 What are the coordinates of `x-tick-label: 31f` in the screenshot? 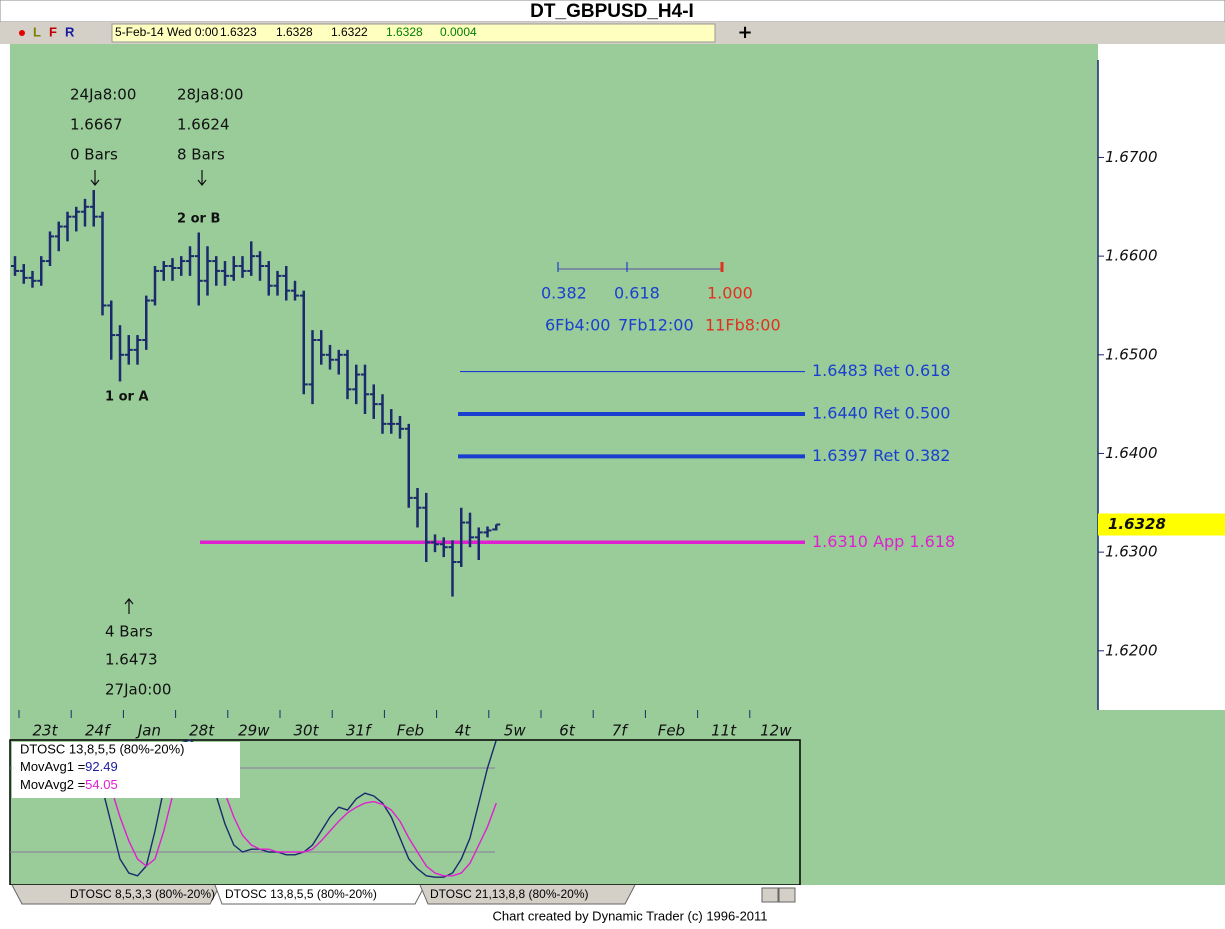 It's located at (359, 731).